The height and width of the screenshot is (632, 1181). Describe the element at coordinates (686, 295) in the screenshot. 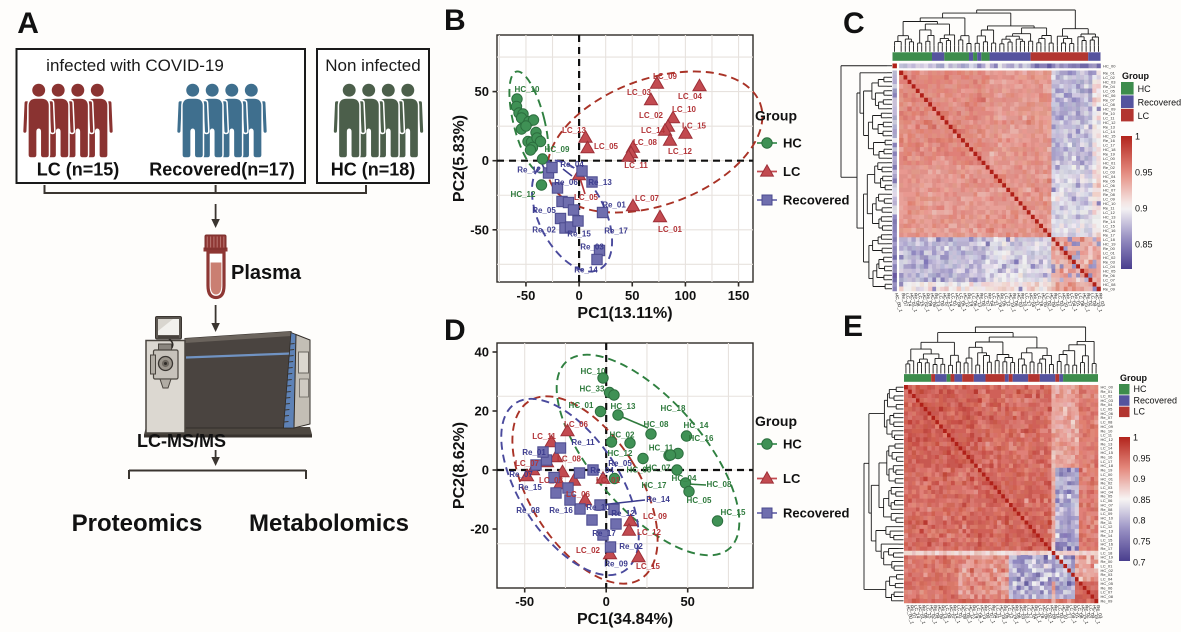

I see `svg-text: 100` at that location.